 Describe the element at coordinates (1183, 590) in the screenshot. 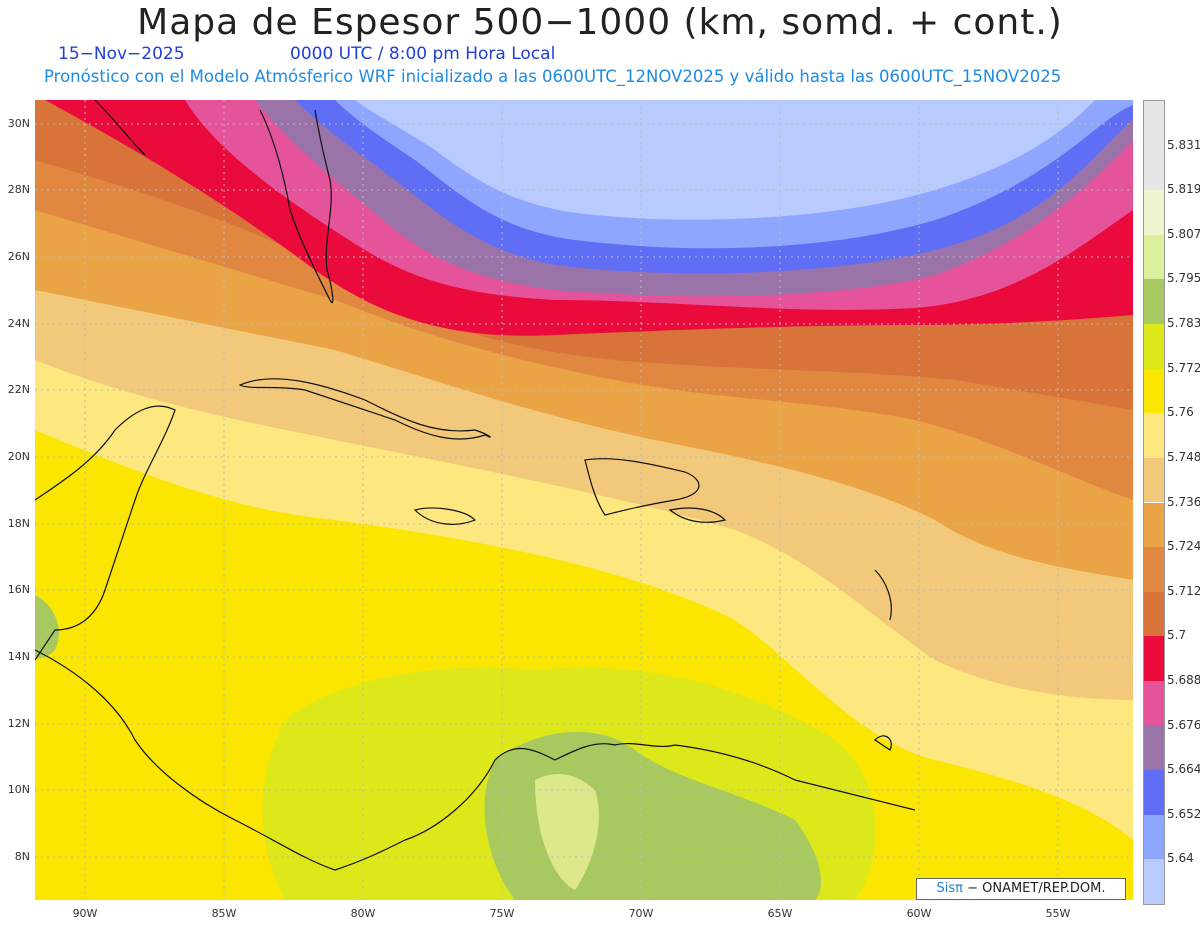

I see `legend-label: 5.712` at that location.